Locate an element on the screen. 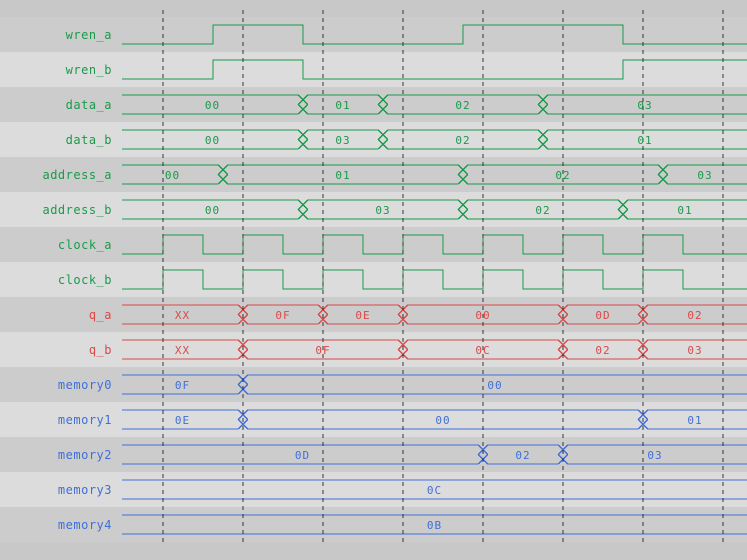  signal-name-address_b: address_b is located at coordinates (77, 210).